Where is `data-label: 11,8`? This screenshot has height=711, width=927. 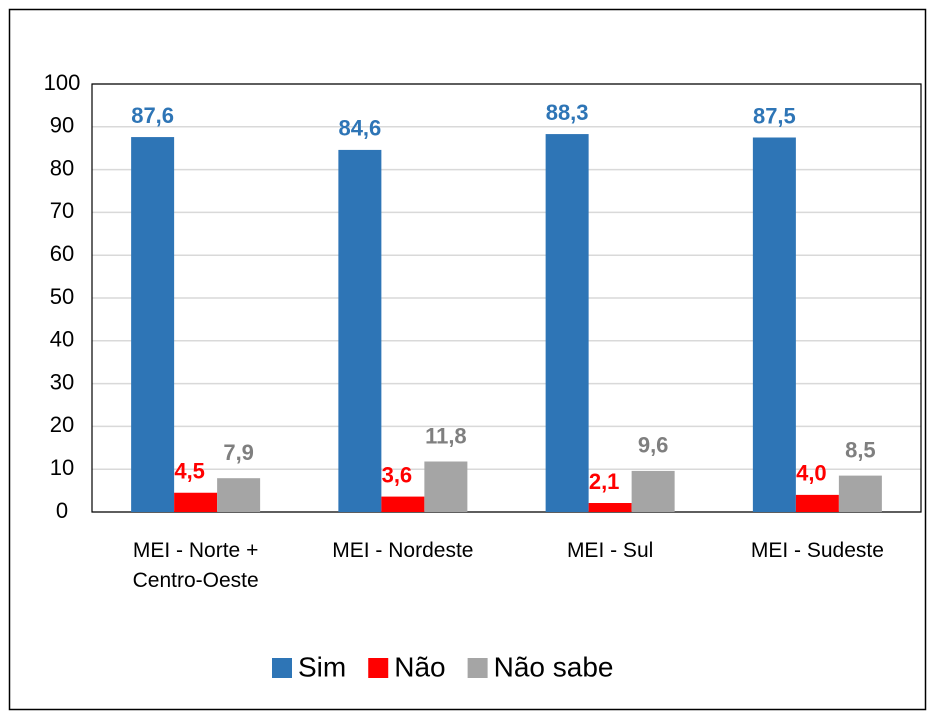 data-label: 11,8 is located at coordinates (446, 435).